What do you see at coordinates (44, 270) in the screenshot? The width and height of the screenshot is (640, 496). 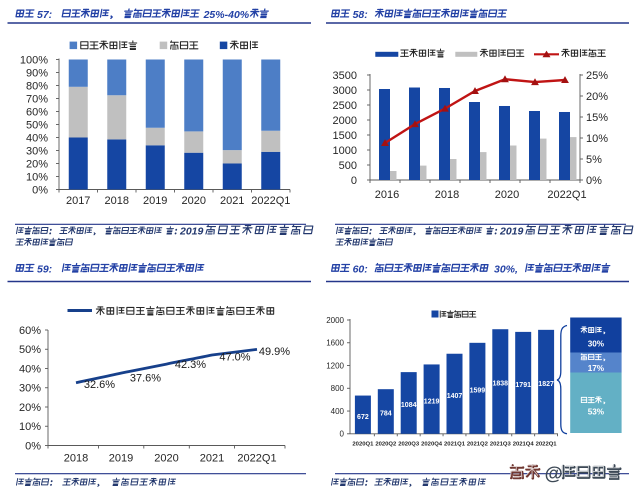 I see `svg-text: 59:` at bounding box center [44, 270].